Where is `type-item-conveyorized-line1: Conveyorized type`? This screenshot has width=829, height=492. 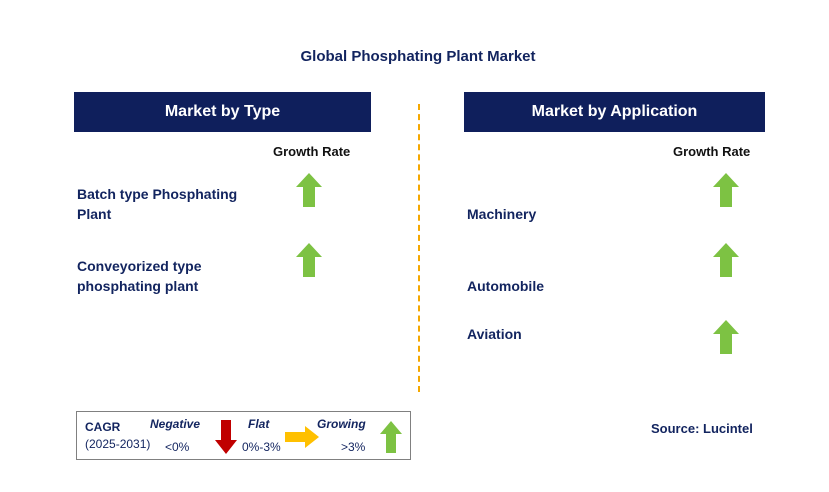
type-item-conveyorized-line1: Conveyorized type is located at coordinates (139, 266).